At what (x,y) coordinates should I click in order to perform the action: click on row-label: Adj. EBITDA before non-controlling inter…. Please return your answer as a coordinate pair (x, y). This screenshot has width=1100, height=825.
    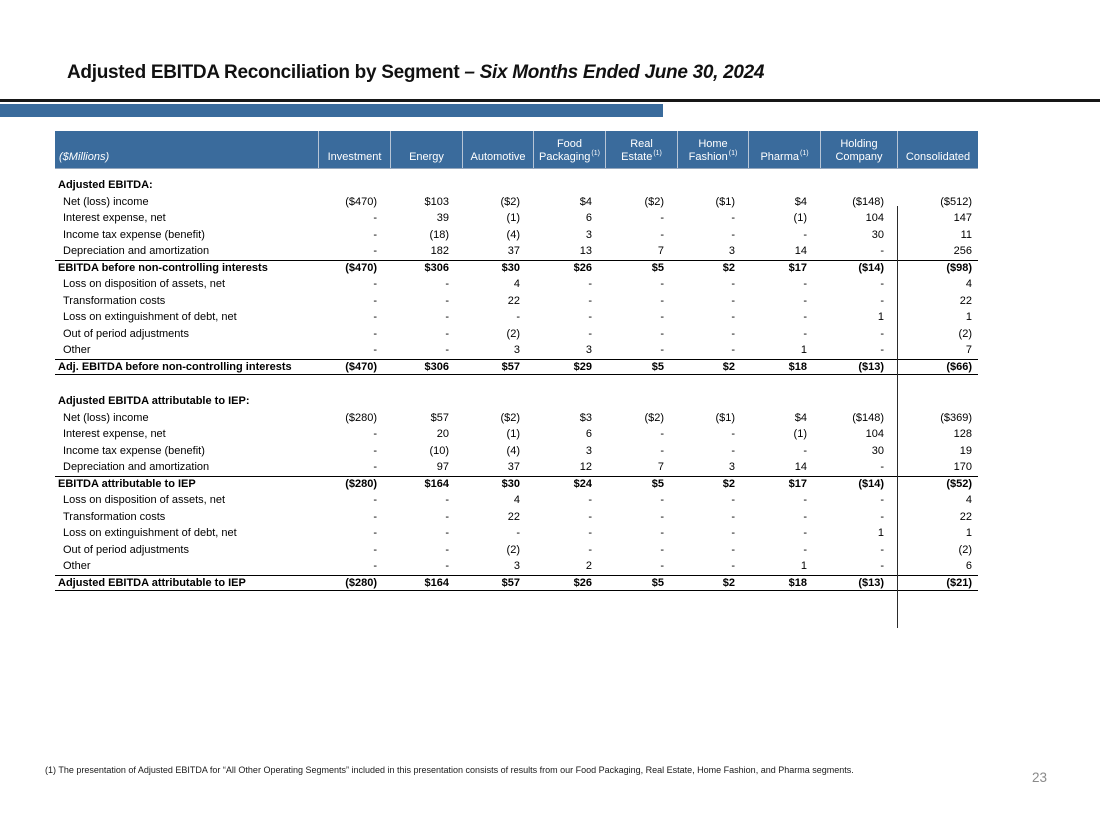
    Looking at the image, I should click on (175, 366).